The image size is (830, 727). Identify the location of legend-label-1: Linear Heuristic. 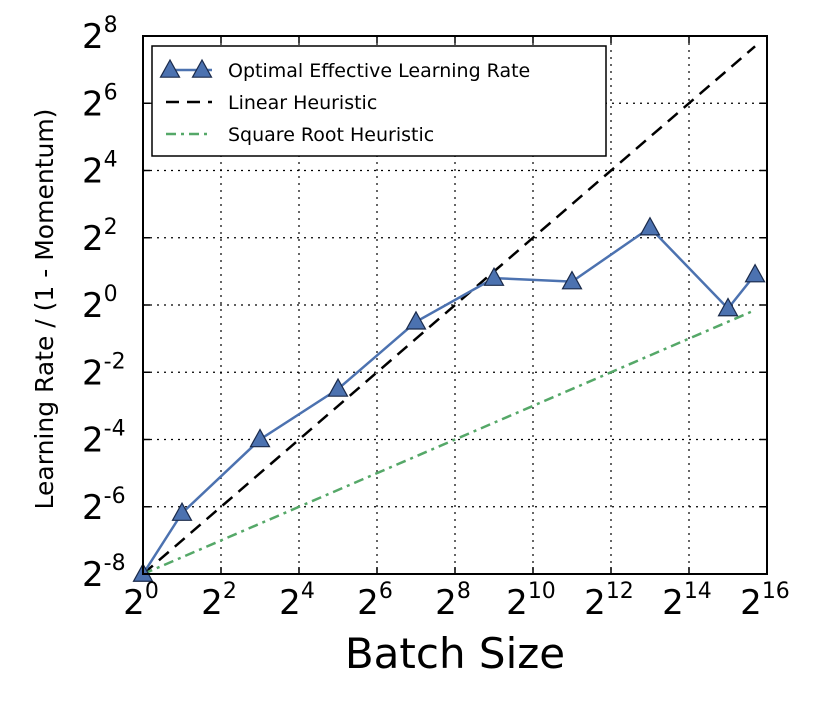
(302, 103).